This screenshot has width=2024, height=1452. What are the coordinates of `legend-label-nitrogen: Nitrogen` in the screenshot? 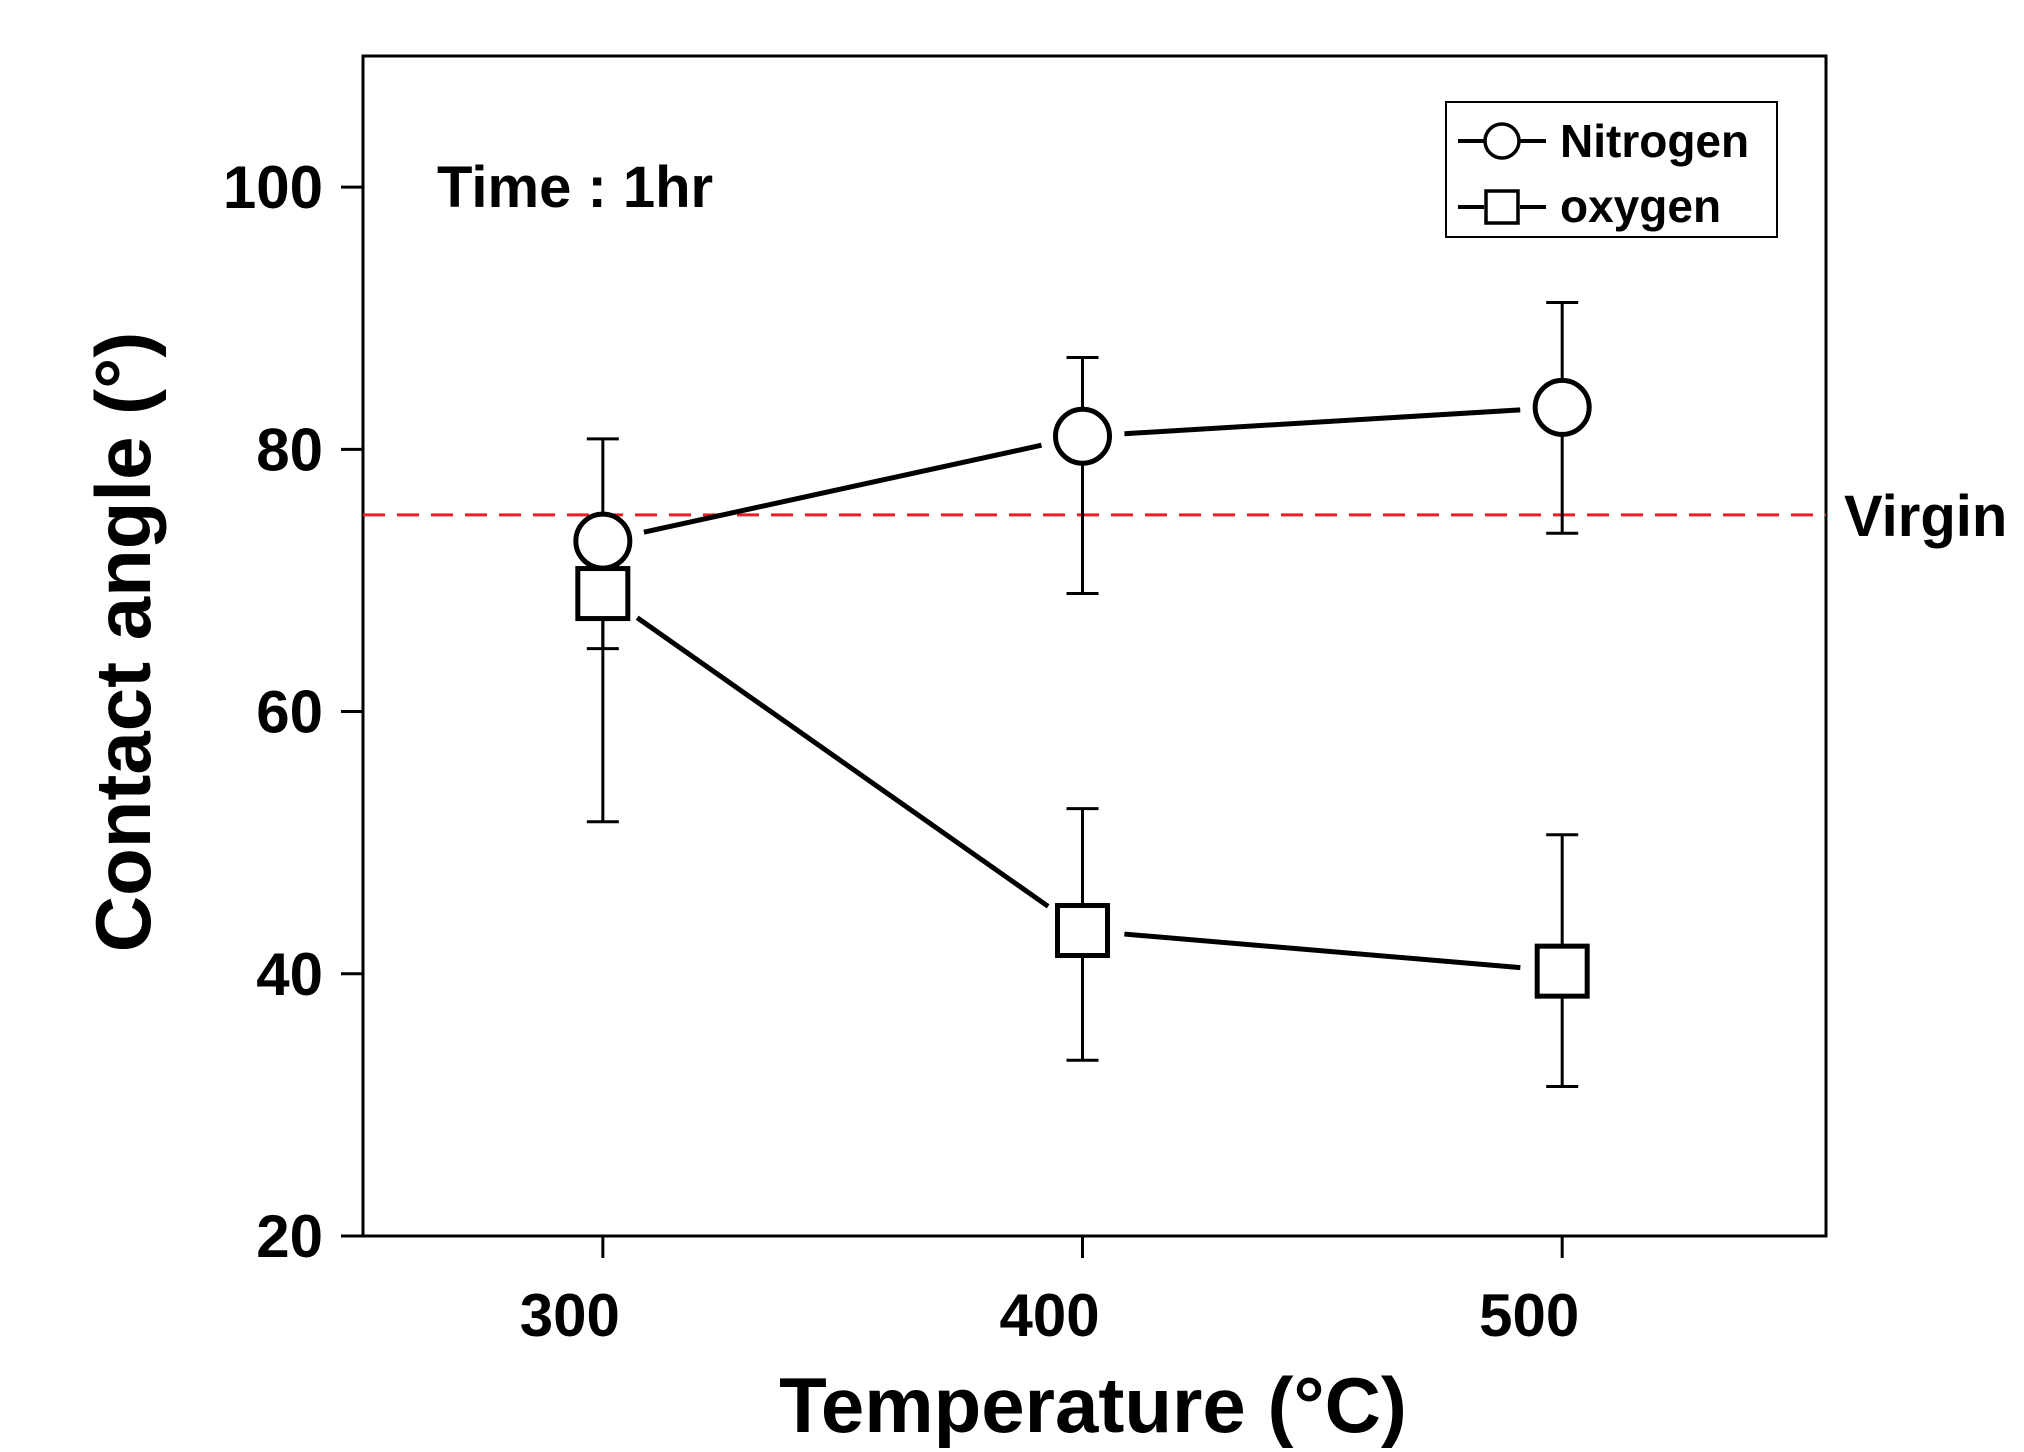 It's located at (1654, 141).